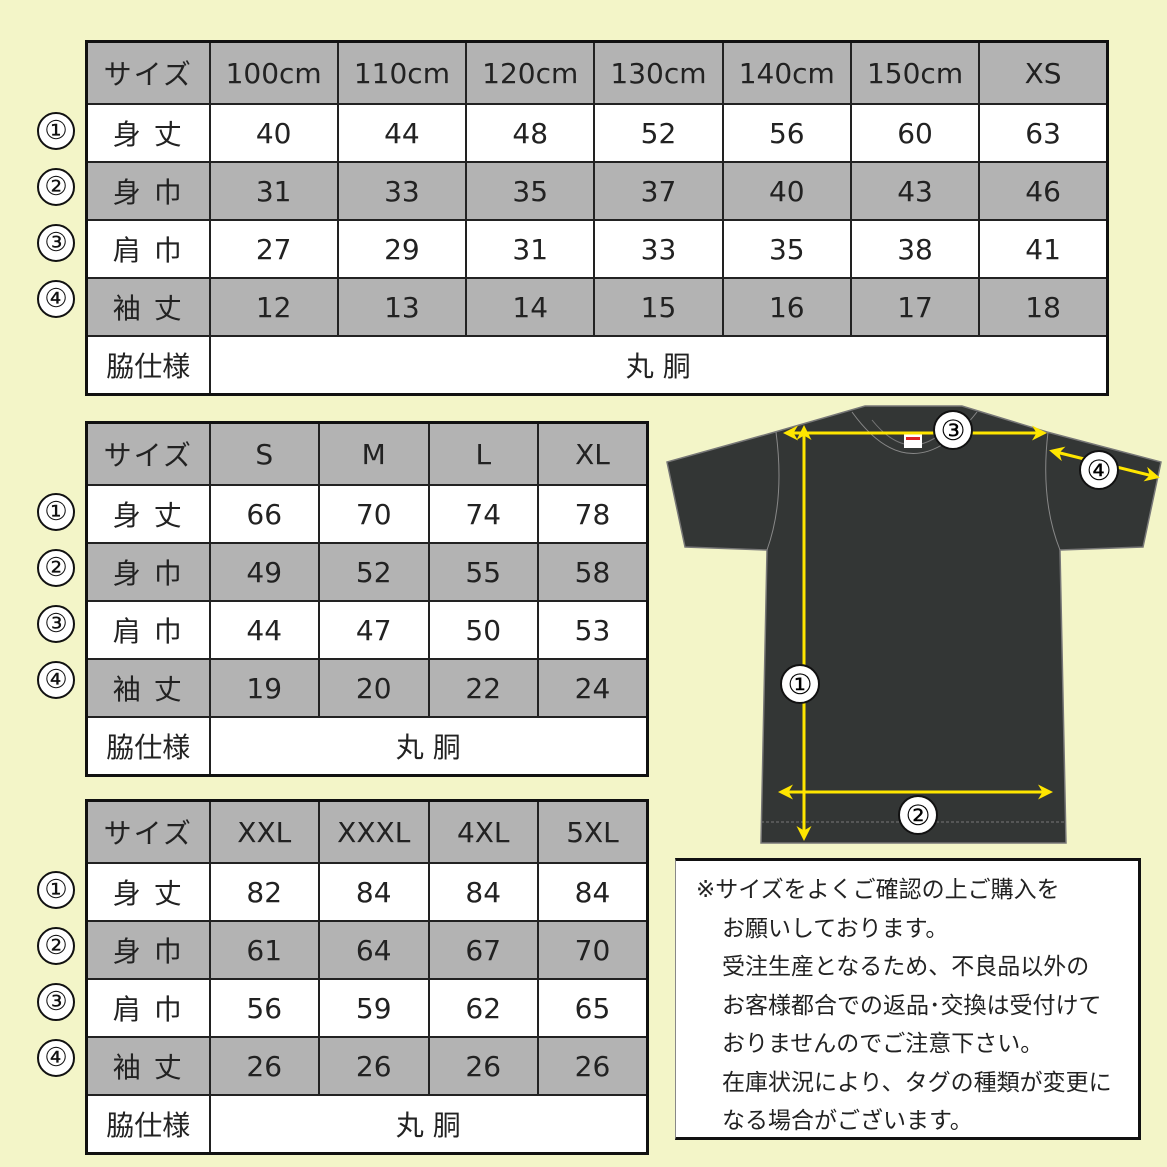  I want to click on notice-line: おりませんのでご注意下さい。, so click(883, 1044).